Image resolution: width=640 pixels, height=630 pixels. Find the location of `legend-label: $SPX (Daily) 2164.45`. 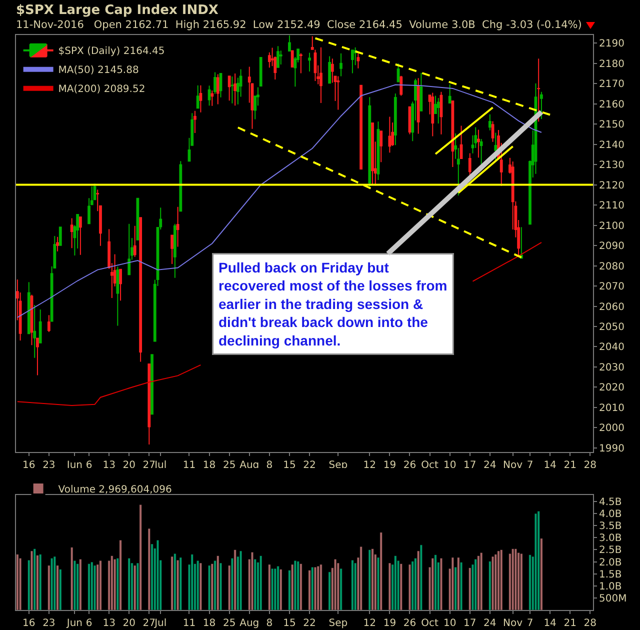

legend-label: $SPX (Daily) 2164.45 is located at coordinates (111, 52).